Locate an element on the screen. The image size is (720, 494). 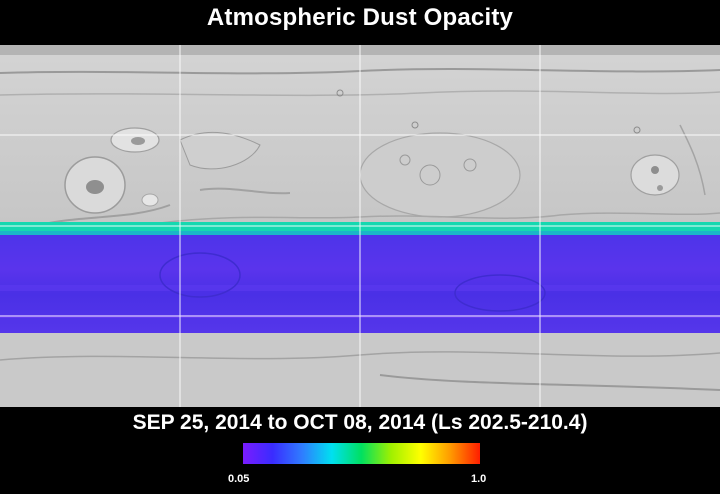
map-title: Atmospheric Dust Opacity is located at coordinates (360, 17).